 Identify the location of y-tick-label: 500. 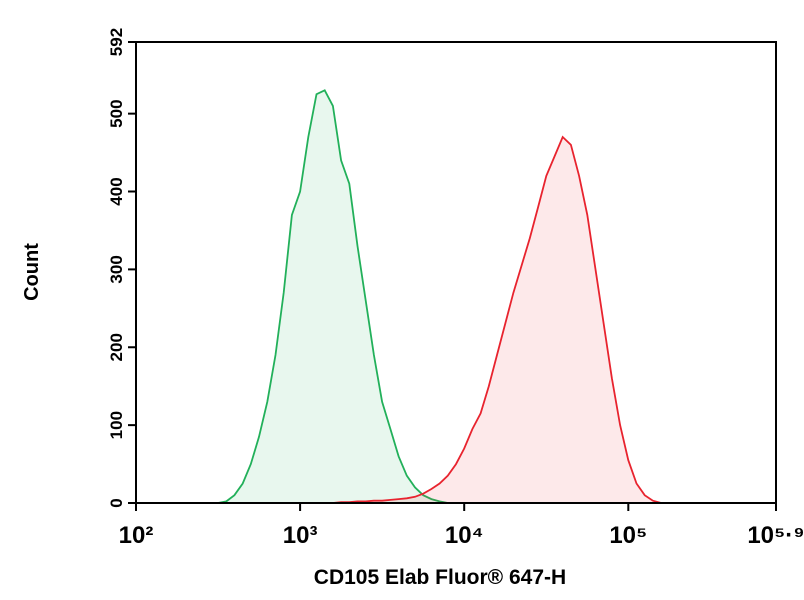
(116, 113).